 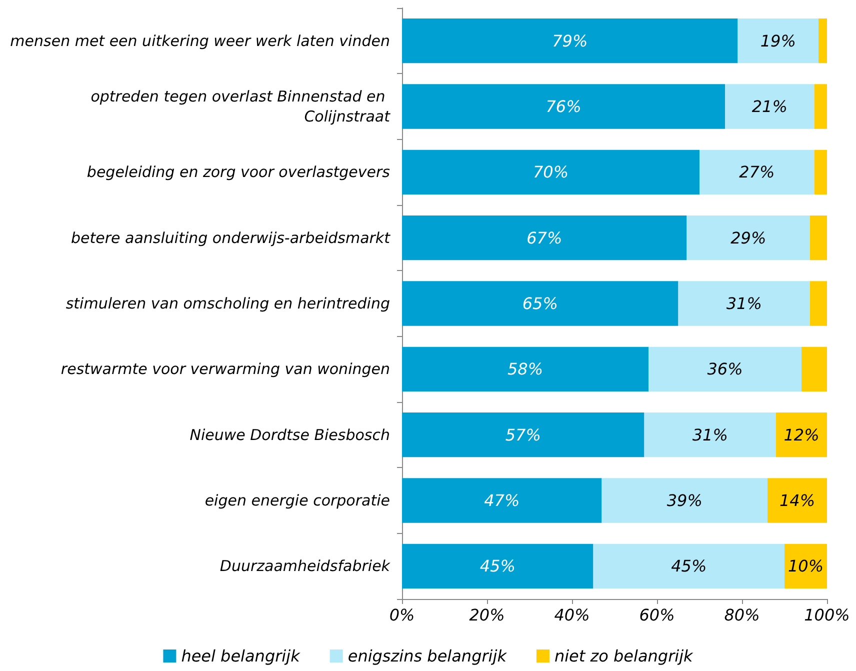 I want to click on data-label: 57%, so click(x=523, y=434).